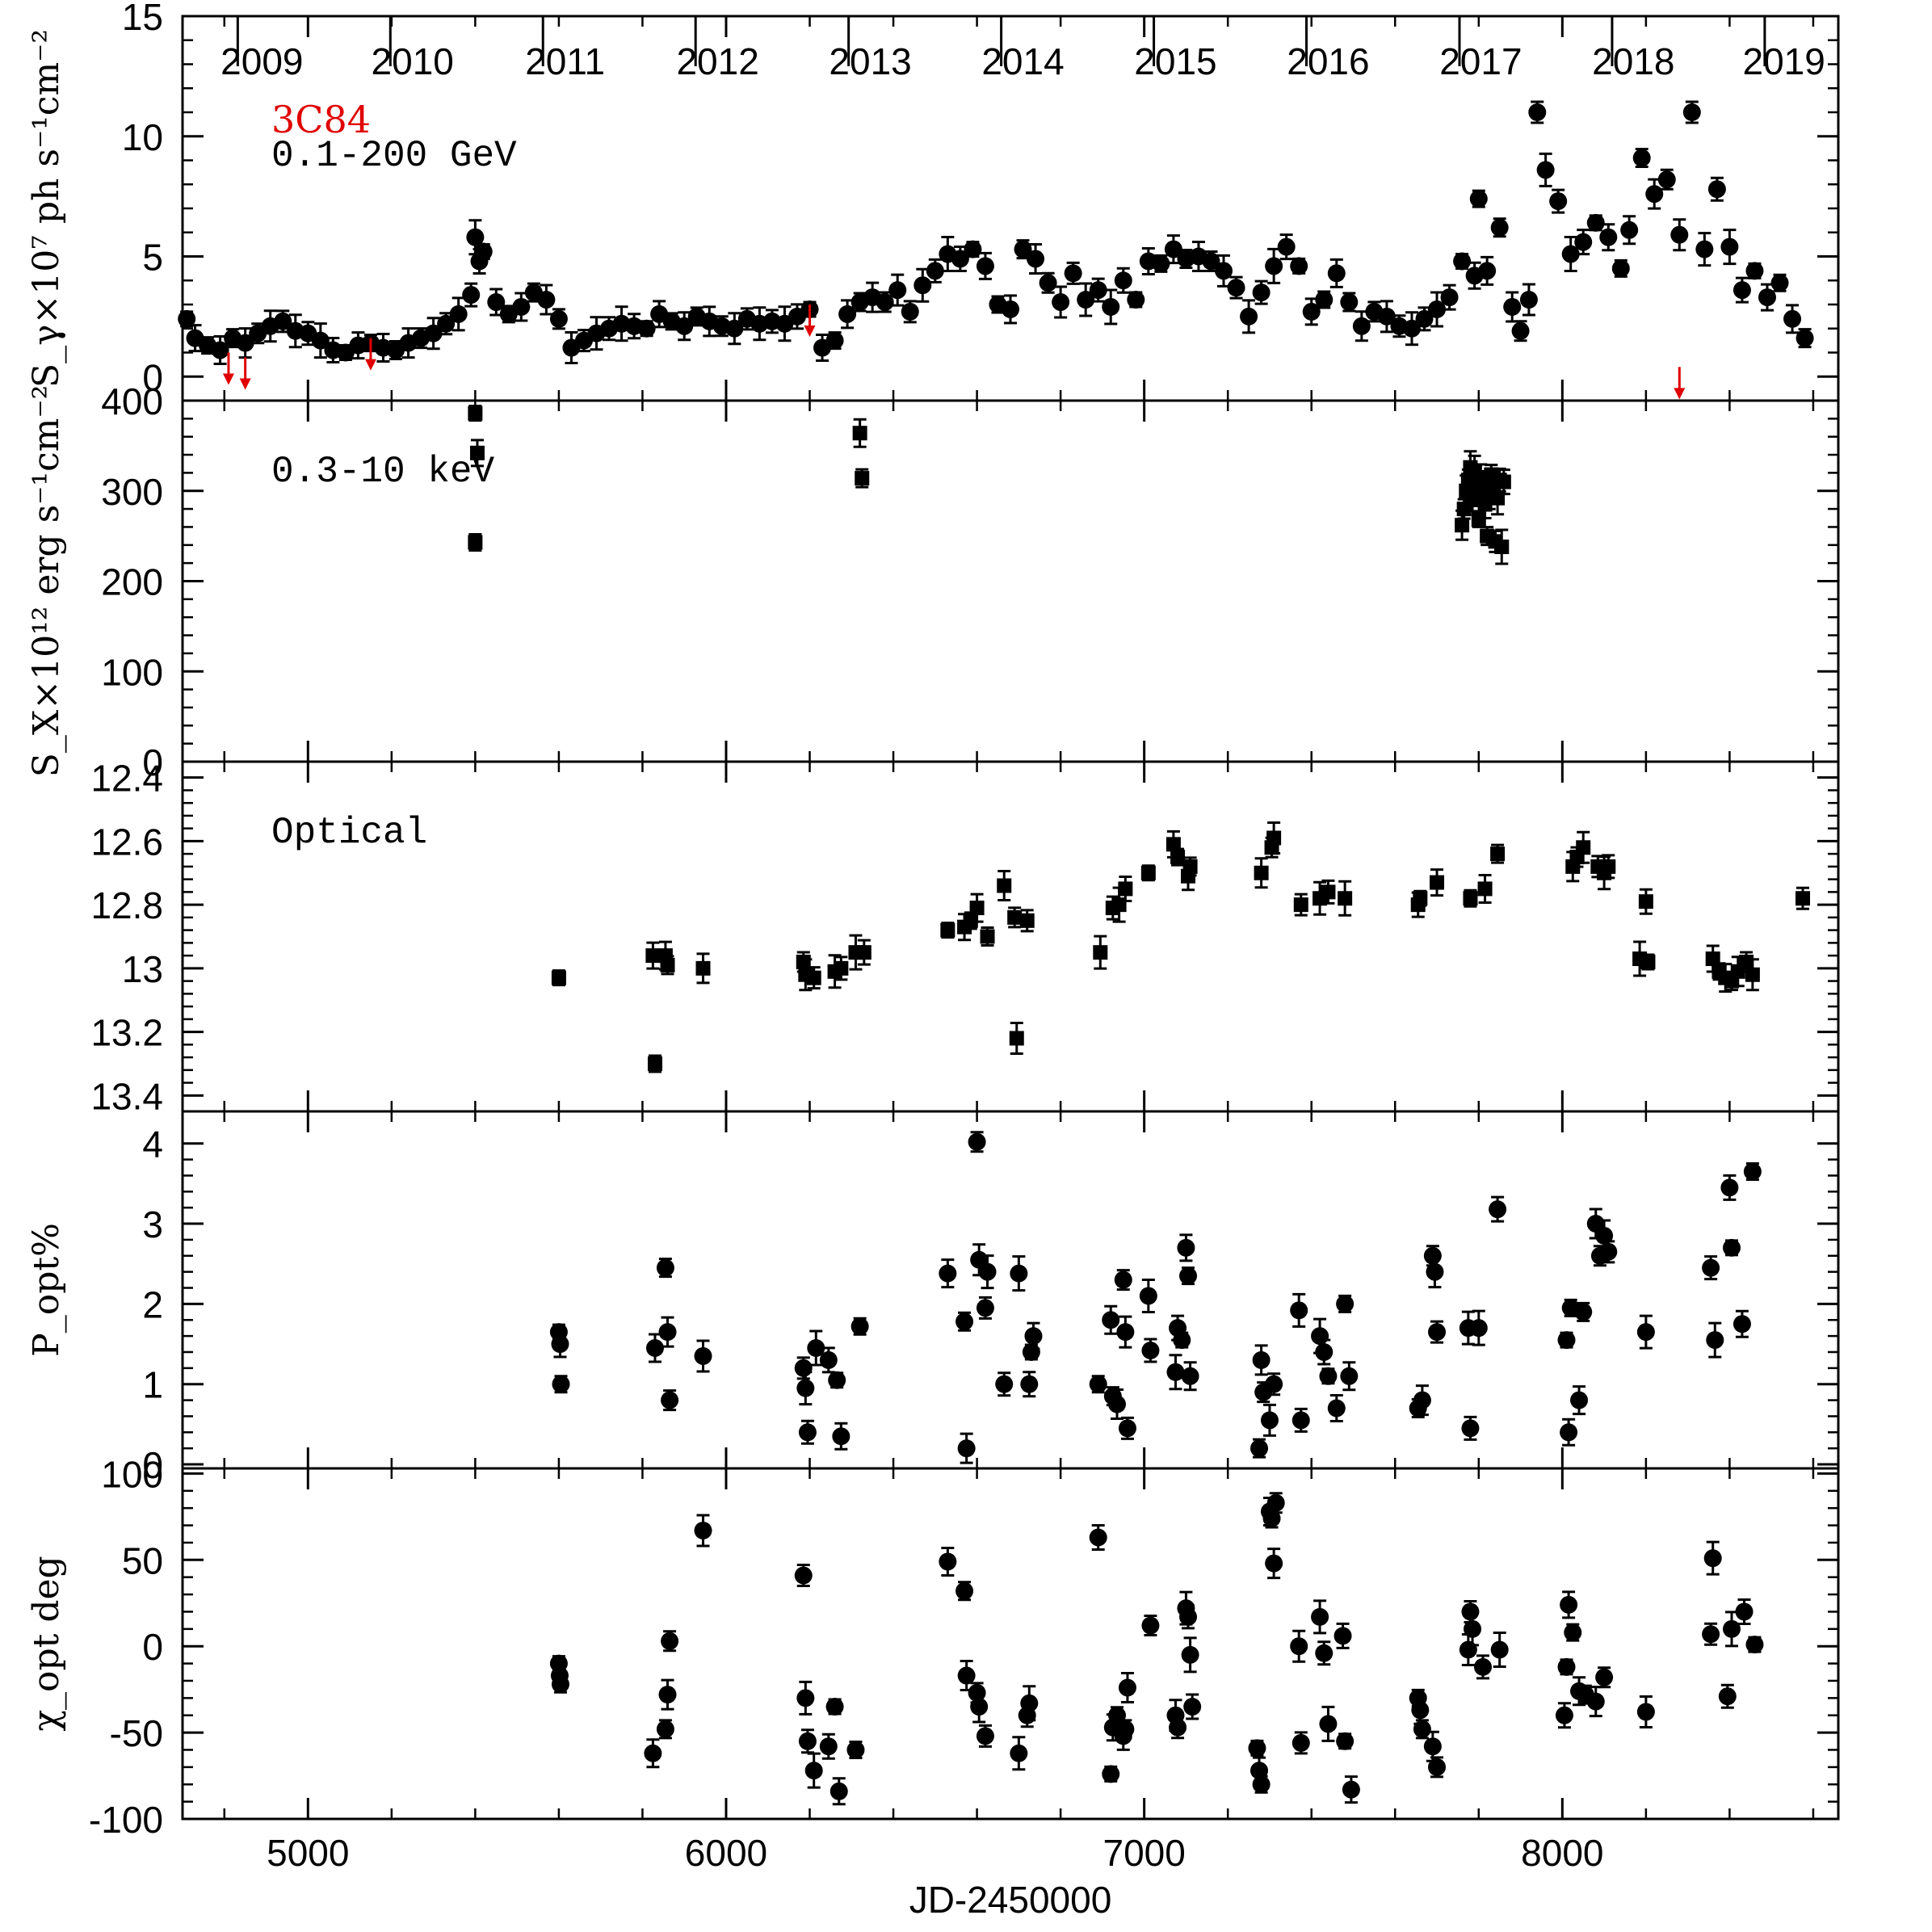 The image size is (1932, 1932). I want to click on y-axis-label-xray: S_X×10¹² erg s⁻¹cm⁻², so click(47, 581).